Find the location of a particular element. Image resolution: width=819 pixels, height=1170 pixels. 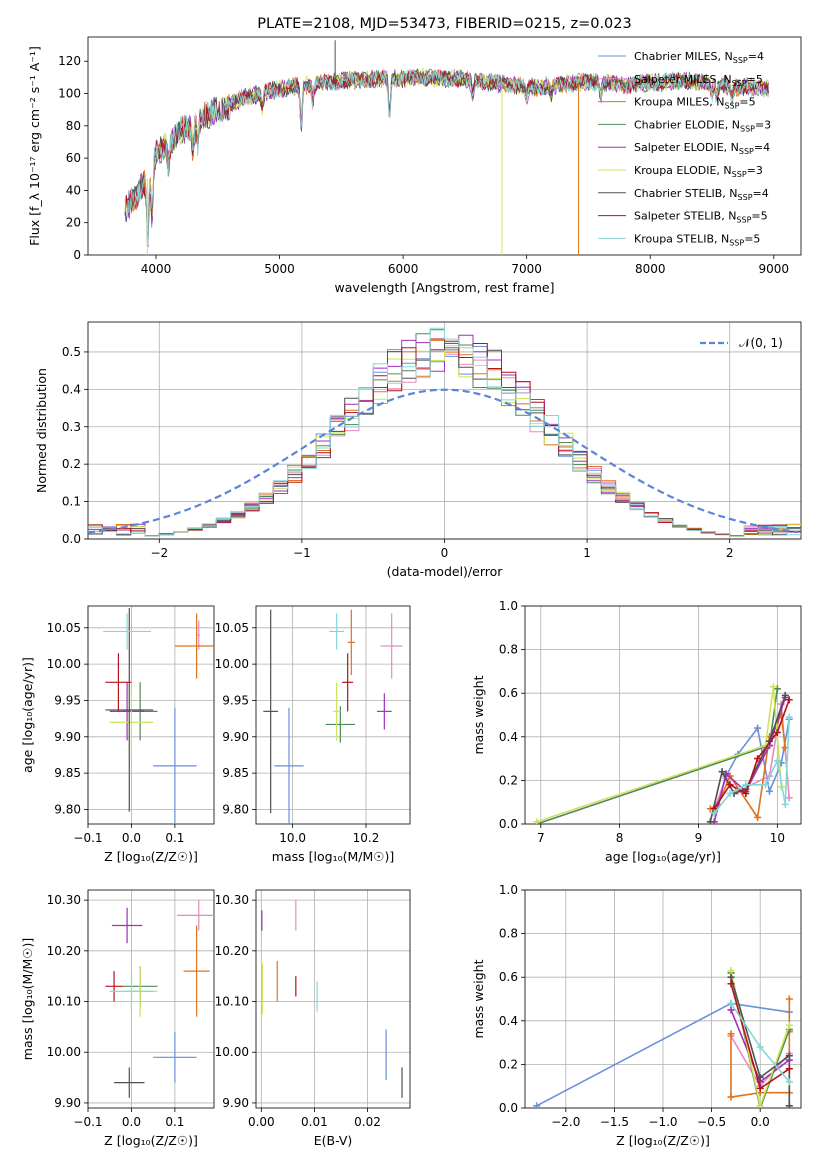

y-tick-label: 9.95 is located at coordinates (67, 700).